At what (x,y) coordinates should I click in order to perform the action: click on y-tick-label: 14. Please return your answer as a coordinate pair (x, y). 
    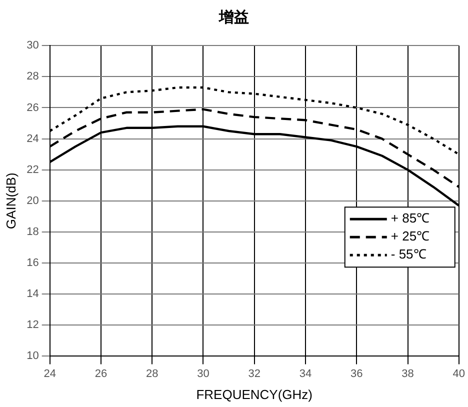
    Looking at the image, I should click on (32, 294).